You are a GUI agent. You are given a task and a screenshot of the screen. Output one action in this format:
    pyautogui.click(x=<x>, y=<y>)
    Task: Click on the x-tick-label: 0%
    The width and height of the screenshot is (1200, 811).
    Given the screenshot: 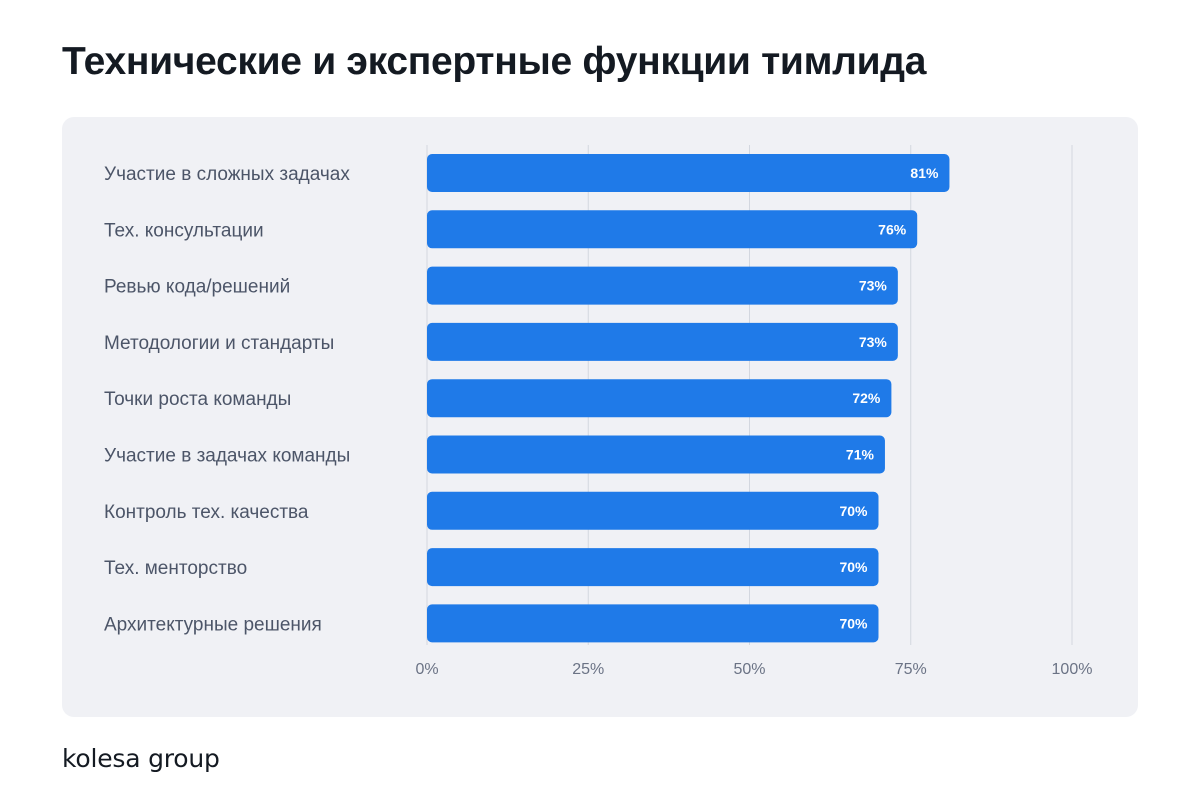 What is the action you would take?
    pyautogui.click(x=426, y=669)
    